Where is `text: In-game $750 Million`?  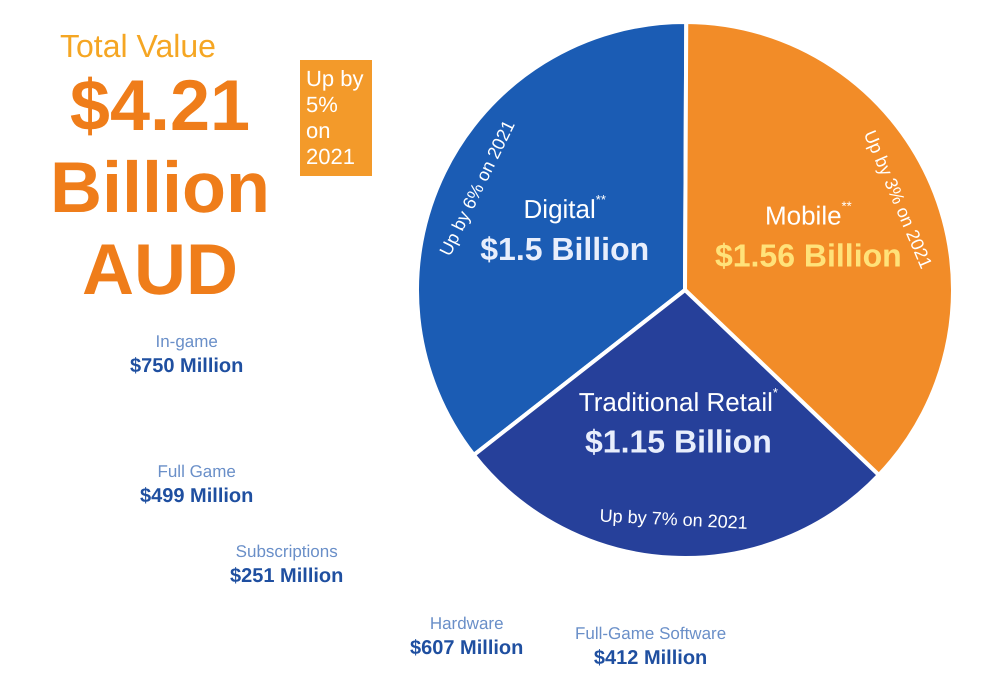
text: In-game $750 Million is located at coordinates (187, 354).